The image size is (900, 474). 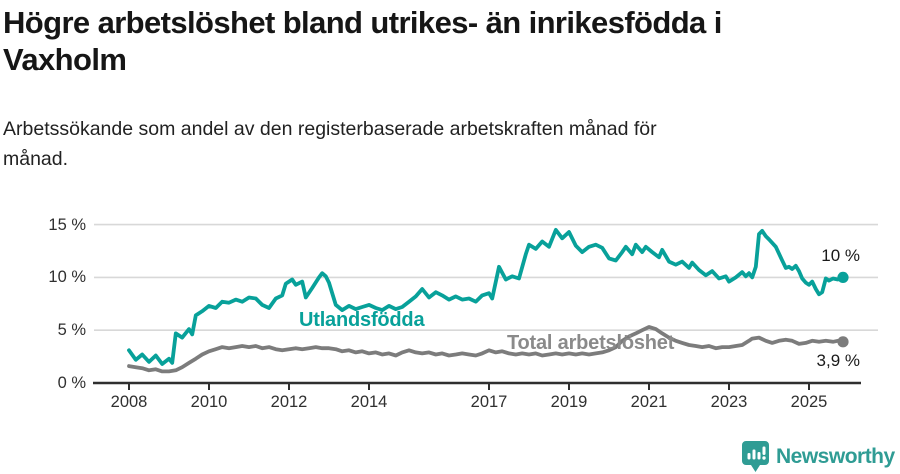 What do you see at coordinates (809, 402) in the screenshot?
I see `x-tick-label: 2025` at bounding box center [809, 402].